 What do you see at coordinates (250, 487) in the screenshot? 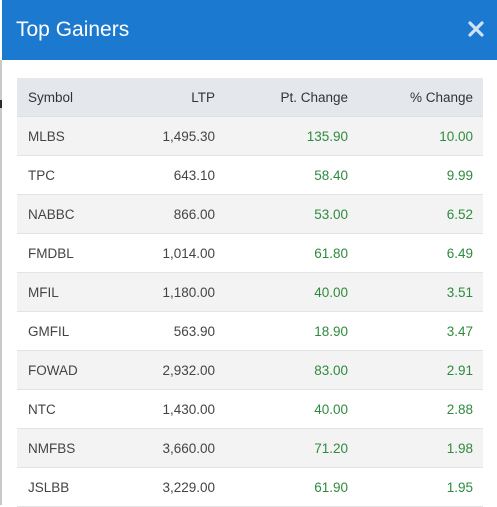
I see `table-row: JSLBB 3,229.00 61.90 1.95` at bounding box center [250, 487].